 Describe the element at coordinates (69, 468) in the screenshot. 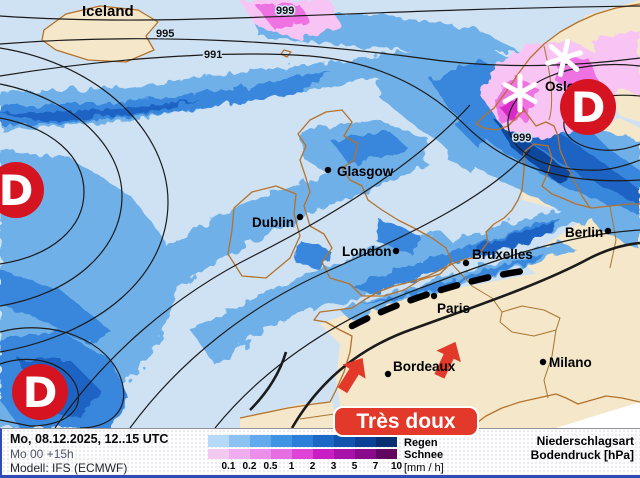

I see `footer-model: Modell: IFS (ECMWF)` at that location.